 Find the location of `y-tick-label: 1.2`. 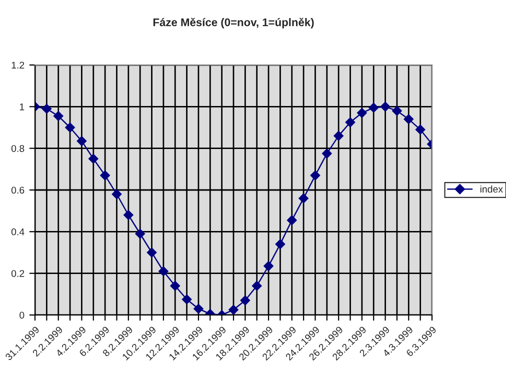

y-tick-label: 1.2 is located at coordinates (18, 65).